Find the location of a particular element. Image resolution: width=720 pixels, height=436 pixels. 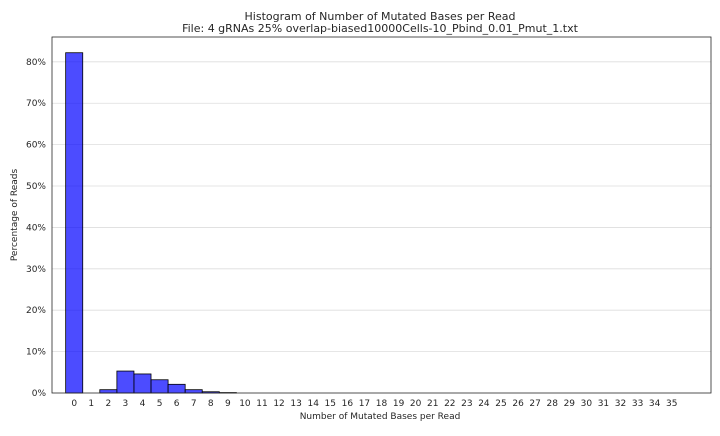

x-tick-label: 5 is located at coordinates (160, 404).